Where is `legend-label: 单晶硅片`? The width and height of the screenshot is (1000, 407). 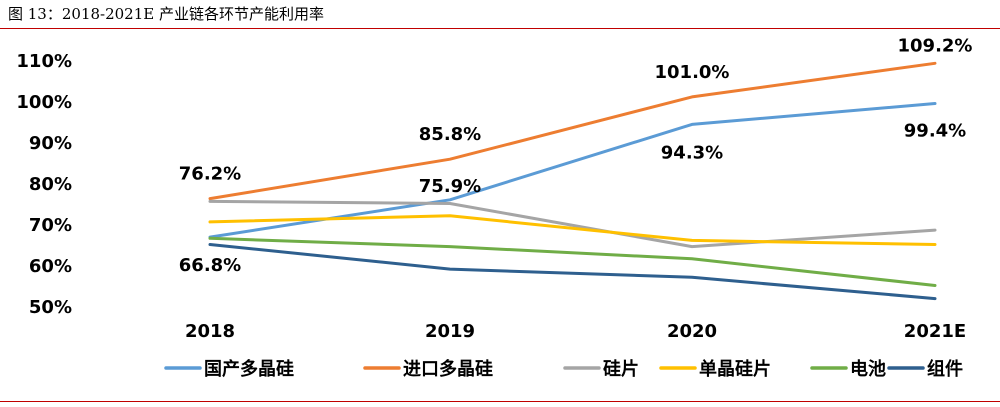 legend-label: 单晶硅片 is located at coordinates (735, 369).